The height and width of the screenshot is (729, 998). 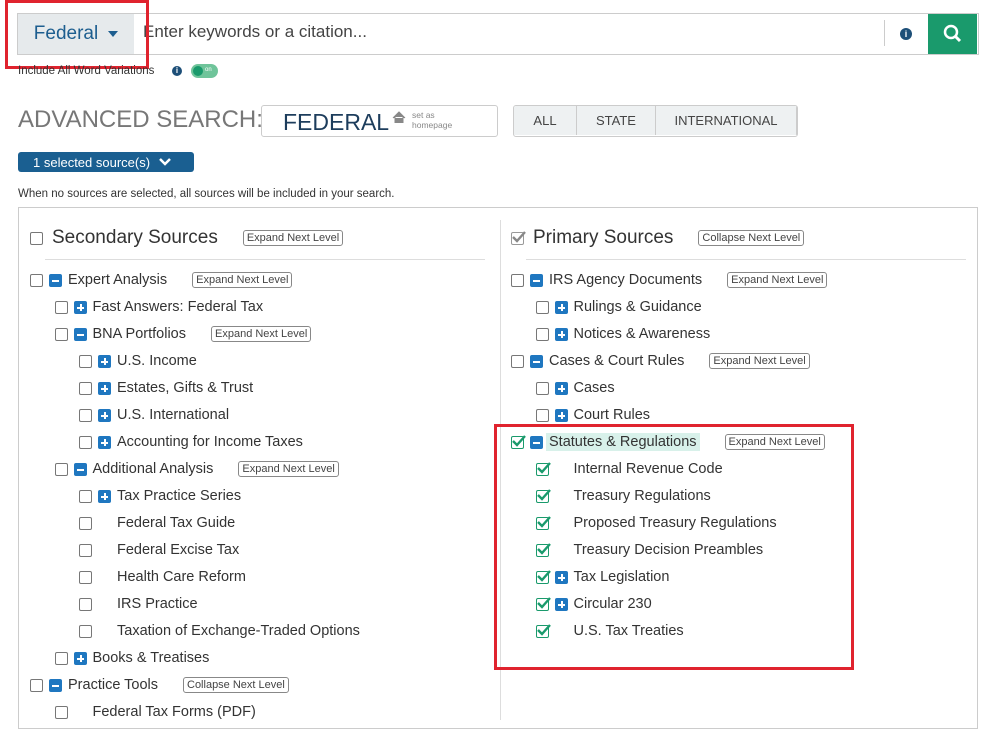 What do you see at coordinates (113, 685) in the screenshot?
I see `source-label: Practice Tools` at bounding box center [113, 685].